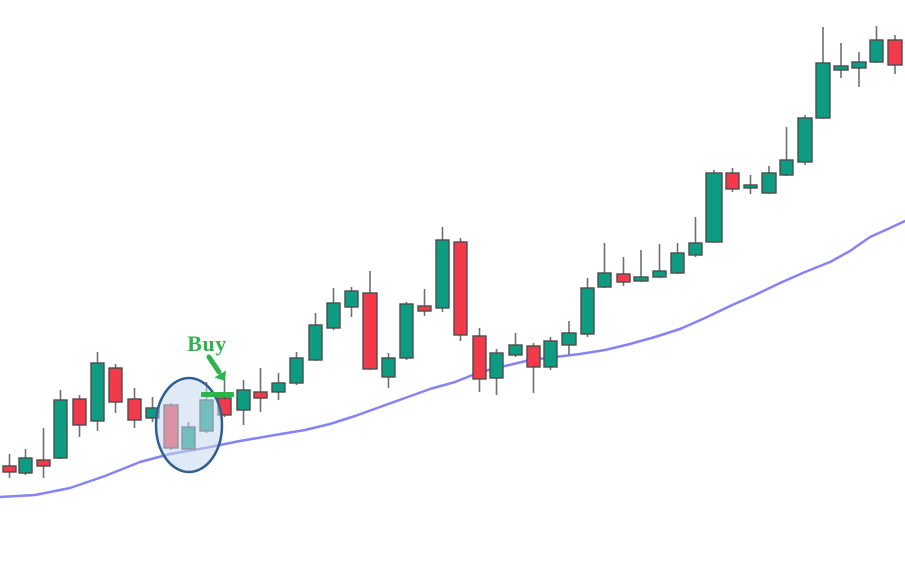  Describe the element at coordinates (207, 343) in the screenshot. I see `buy-annotation-label: Buy` at that location.